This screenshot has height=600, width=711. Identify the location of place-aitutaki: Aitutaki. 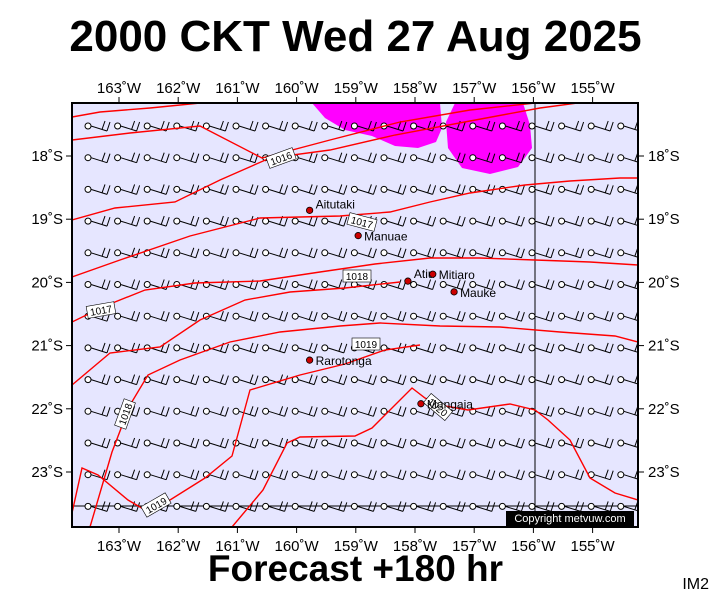
(330, 205).